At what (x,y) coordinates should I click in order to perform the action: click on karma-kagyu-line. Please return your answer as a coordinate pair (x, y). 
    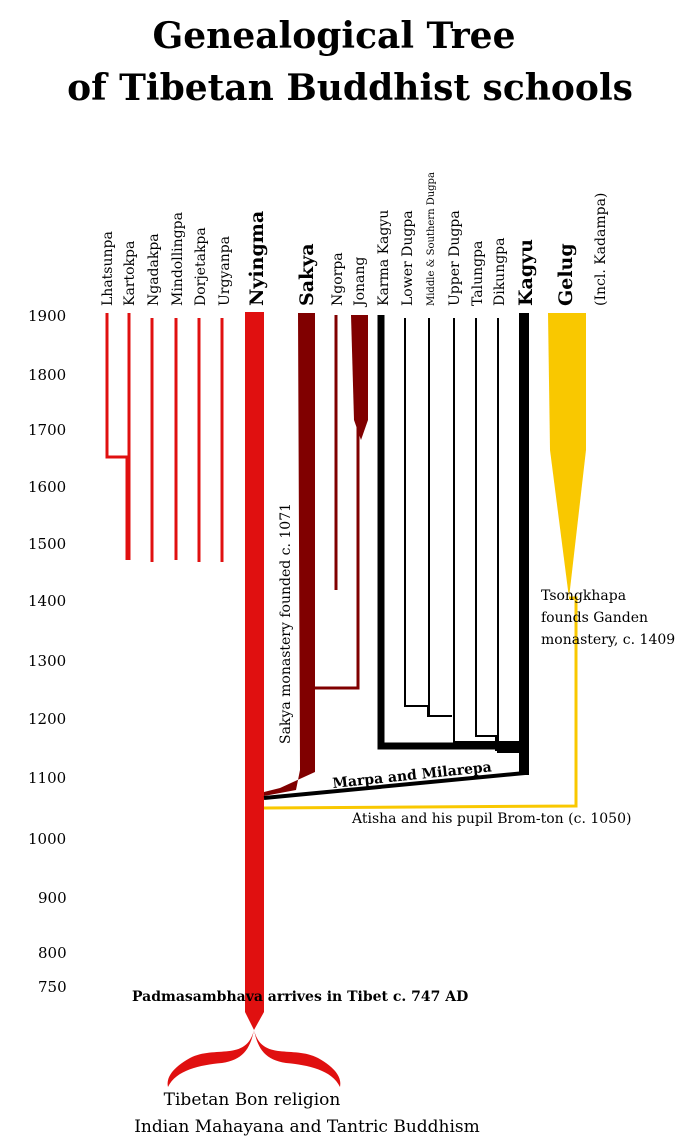
    Looking at the image, I should click on (448, 532).